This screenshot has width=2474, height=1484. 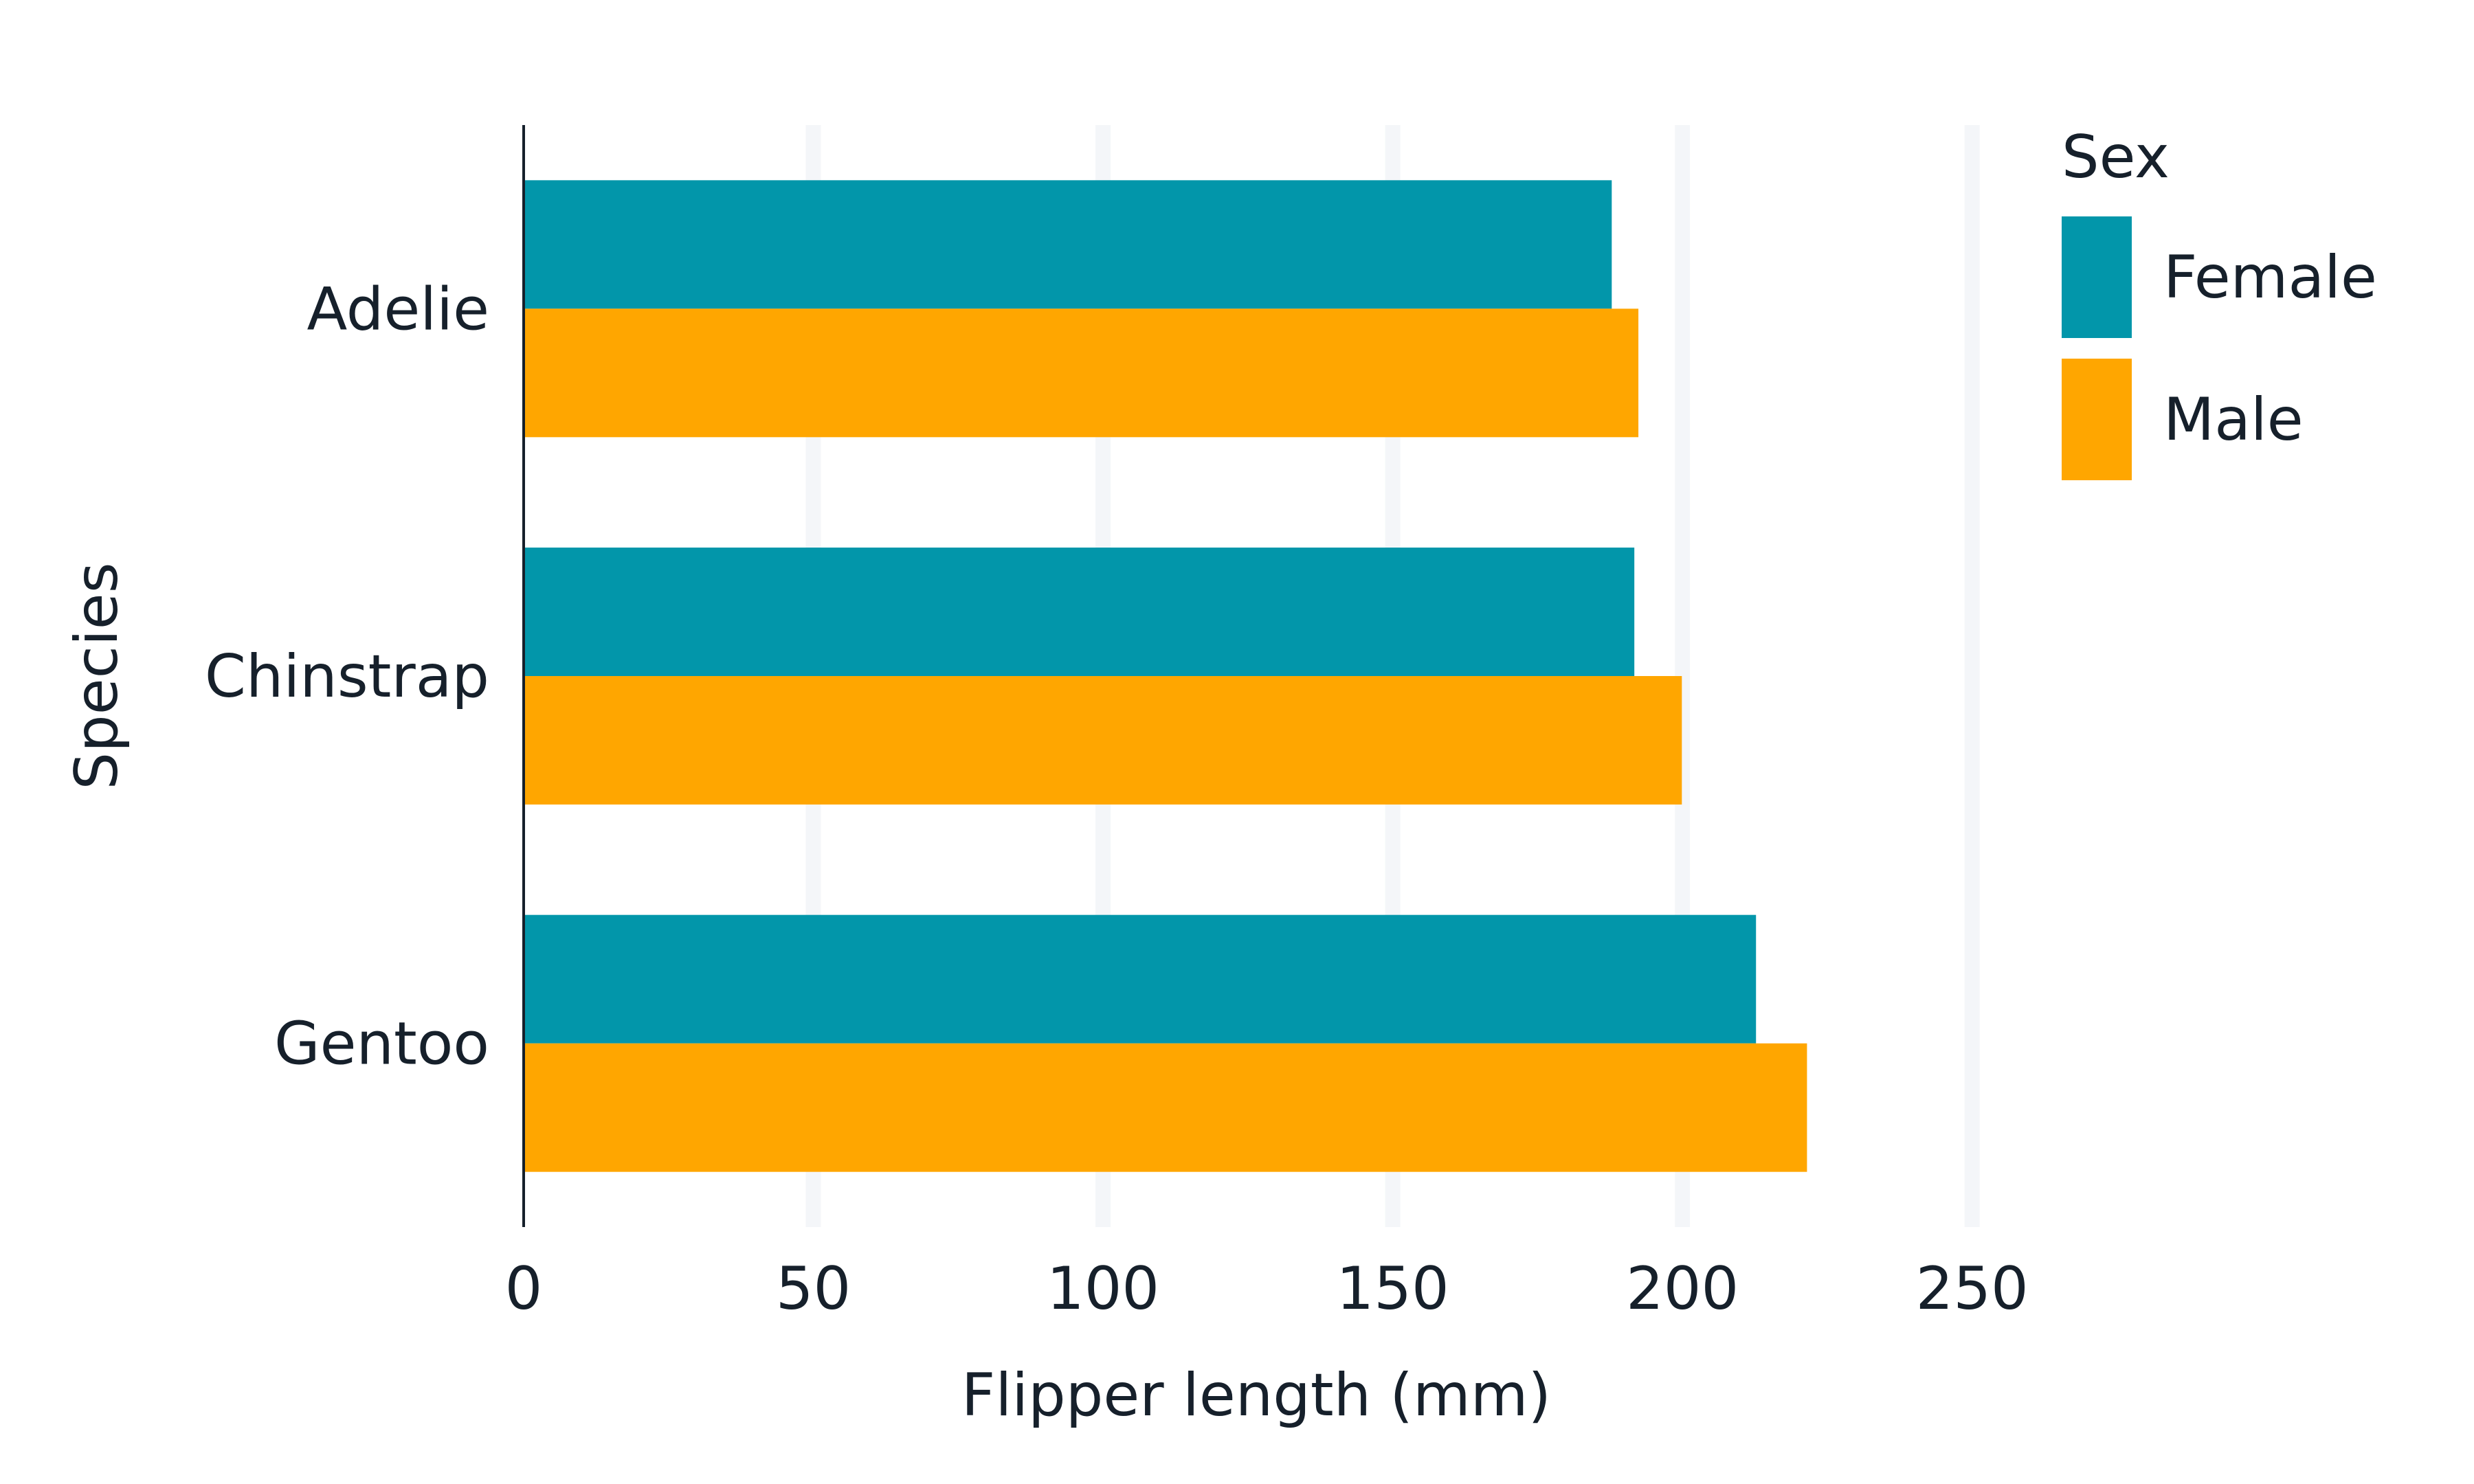 I want to click on legend-label-male: Male, so click(x=2233, y=419).